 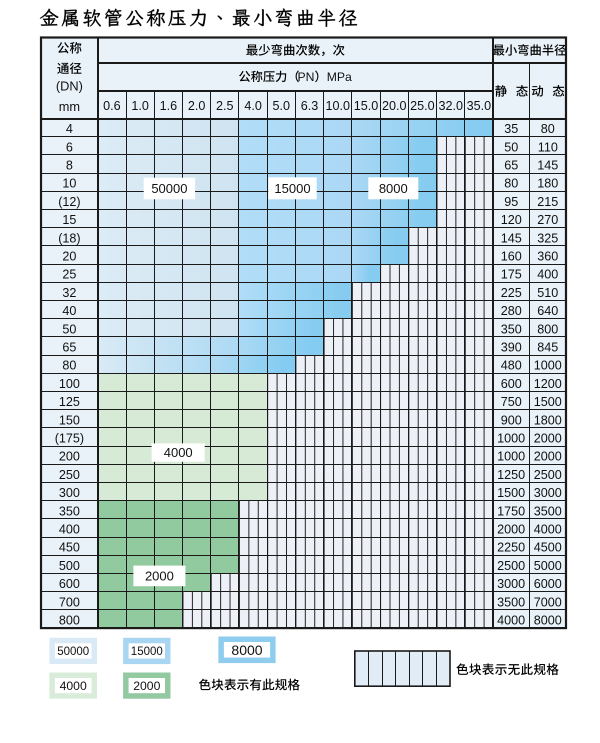 What do you see at coordinates (547, 184) in the screenshot?
I see `svg-text: 180` at bounding box center [547, 184].